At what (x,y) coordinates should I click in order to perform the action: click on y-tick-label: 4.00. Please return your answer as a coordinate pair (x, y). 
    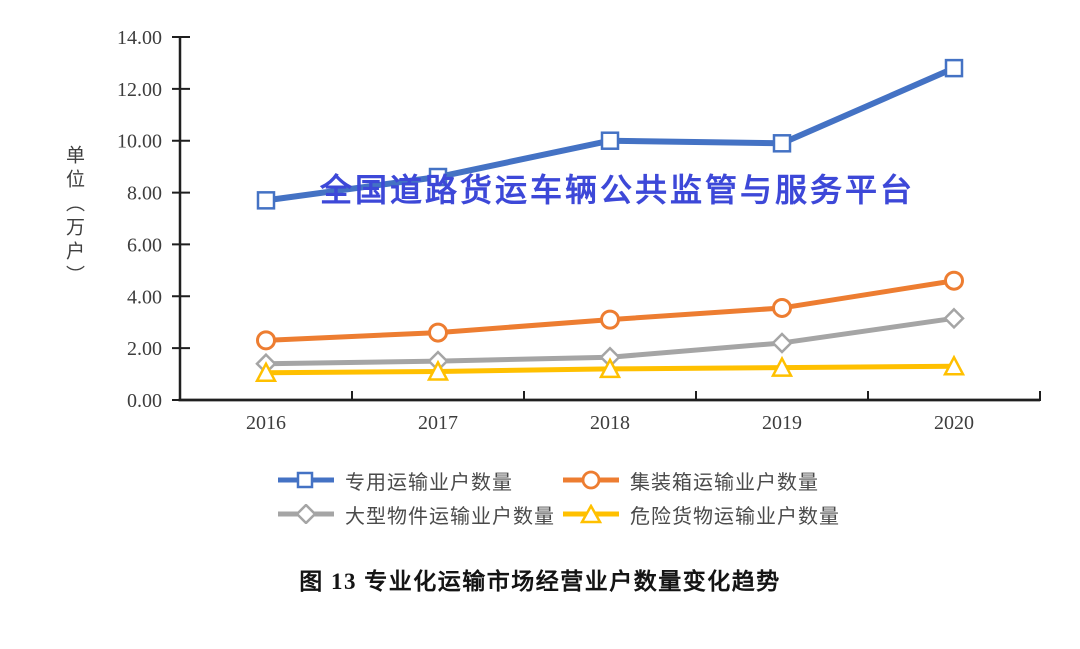
    Looking at the image, I should click on (144, 297).